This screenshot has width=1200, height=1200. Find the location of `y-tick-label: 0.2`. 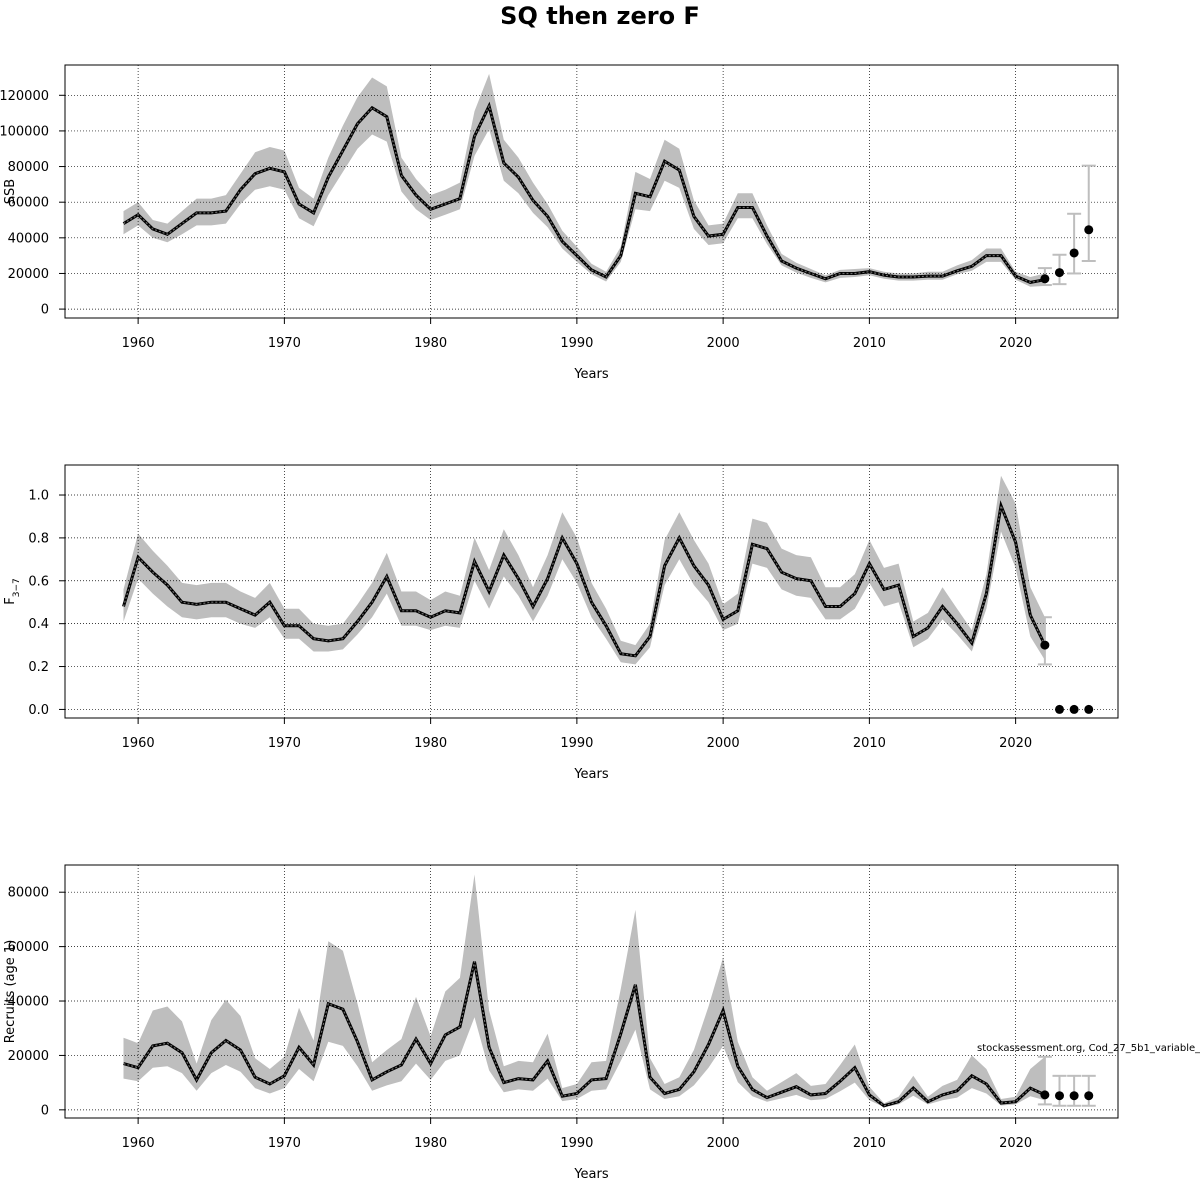

y-tick-label: 0.2 is located at coordinates (38, 667).